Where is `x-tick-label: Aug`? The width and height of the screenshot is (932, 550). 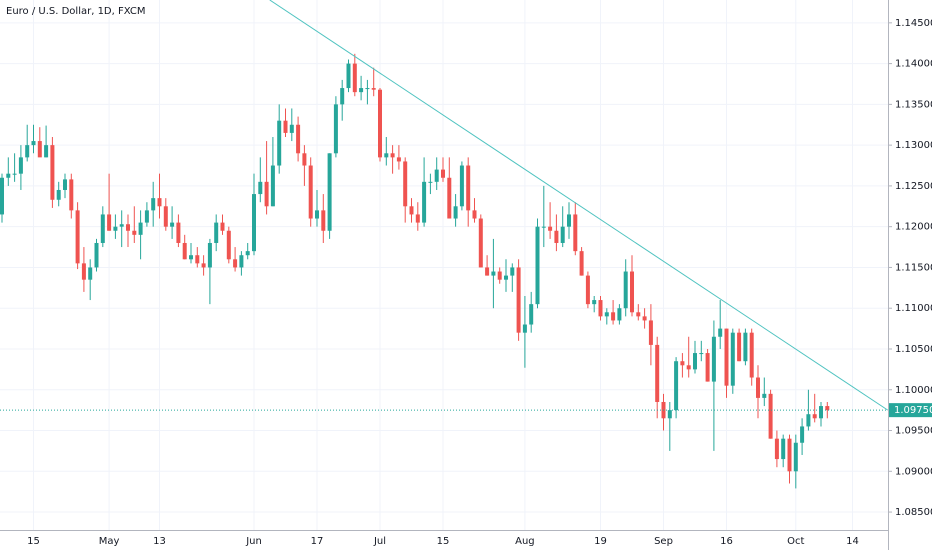 x-tick-label: Aug is located at coordinates (525, 541).